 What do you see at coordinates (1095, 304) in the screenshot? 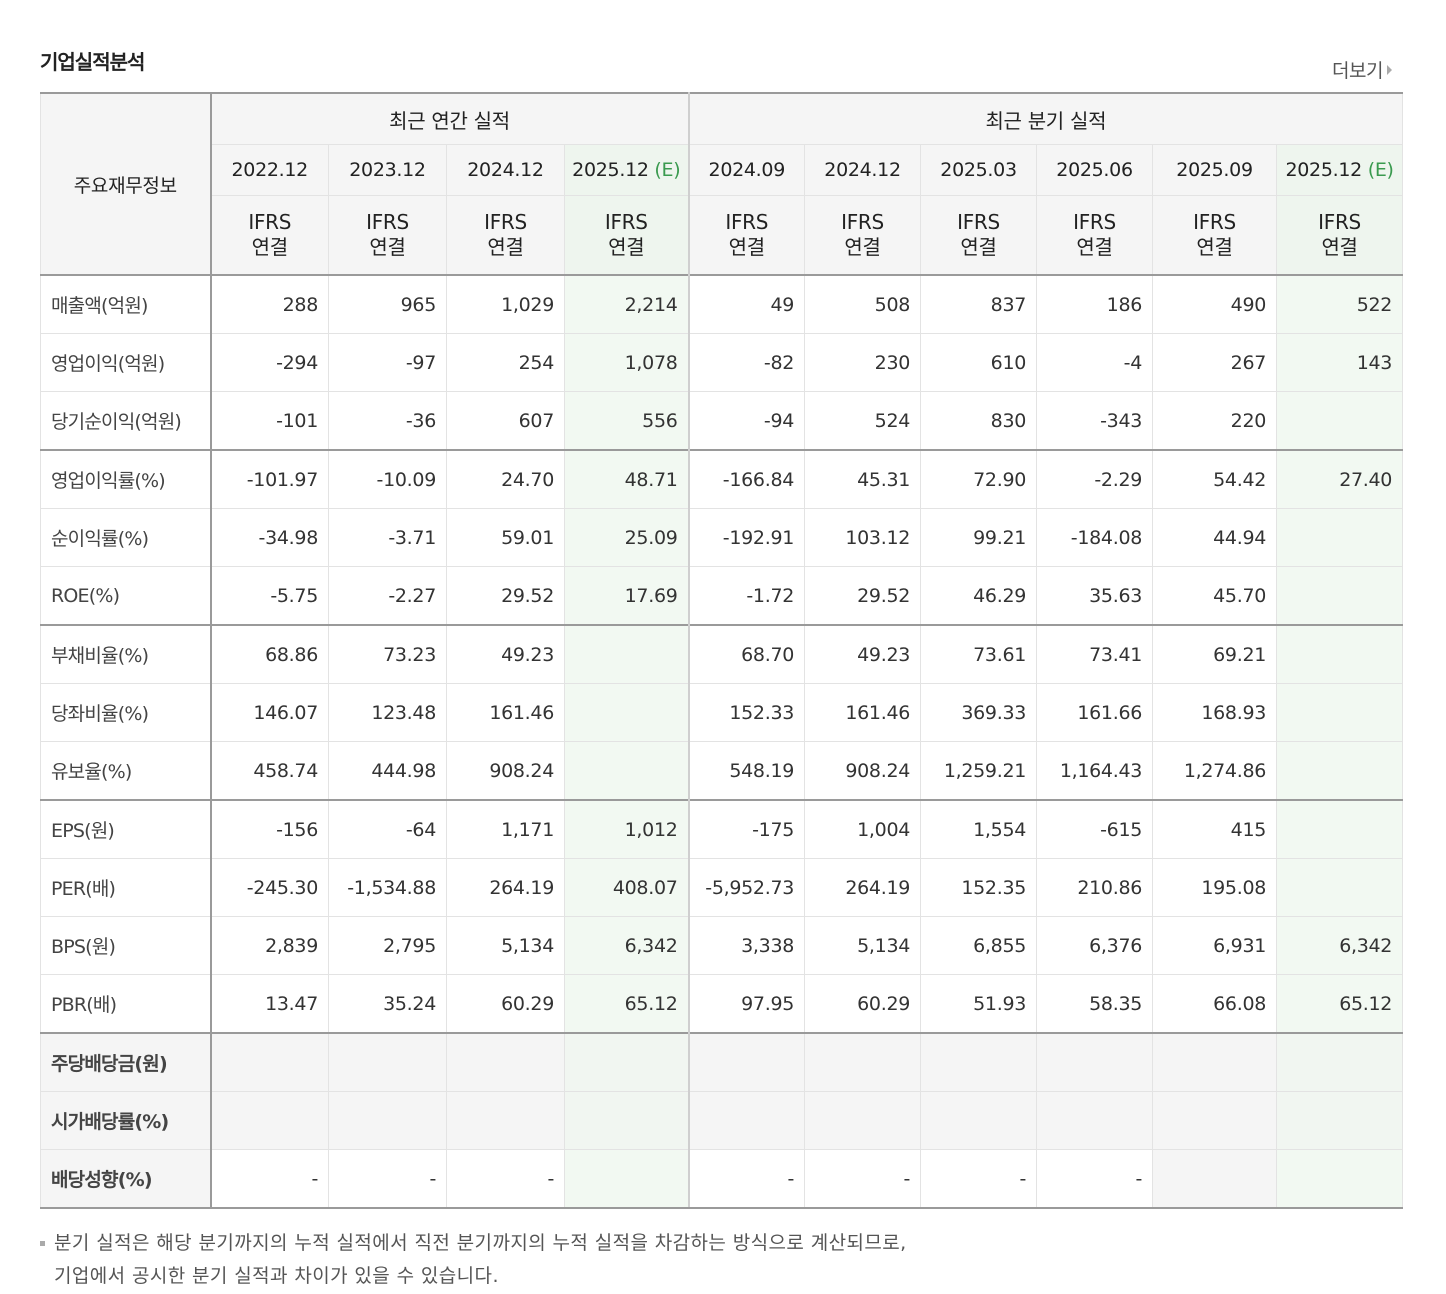
I see `table-cell: 186` at bounding box center [1095, 304].